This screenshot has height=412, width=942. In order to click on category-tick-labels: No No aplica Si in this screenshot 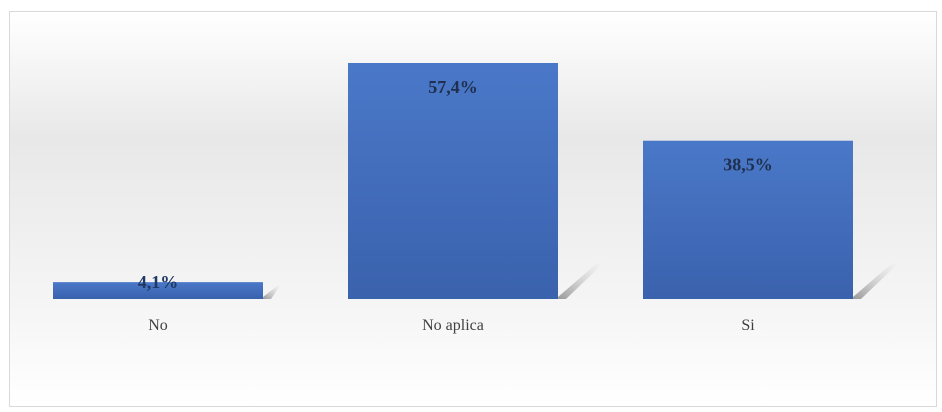, I will do `click(451, 325)`.